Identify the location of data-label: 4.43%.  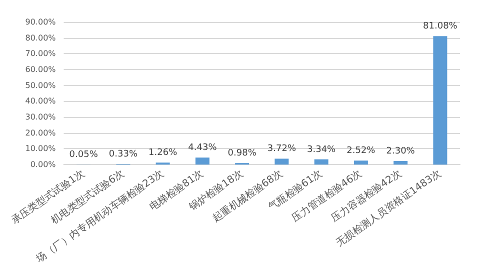
(203, 148).